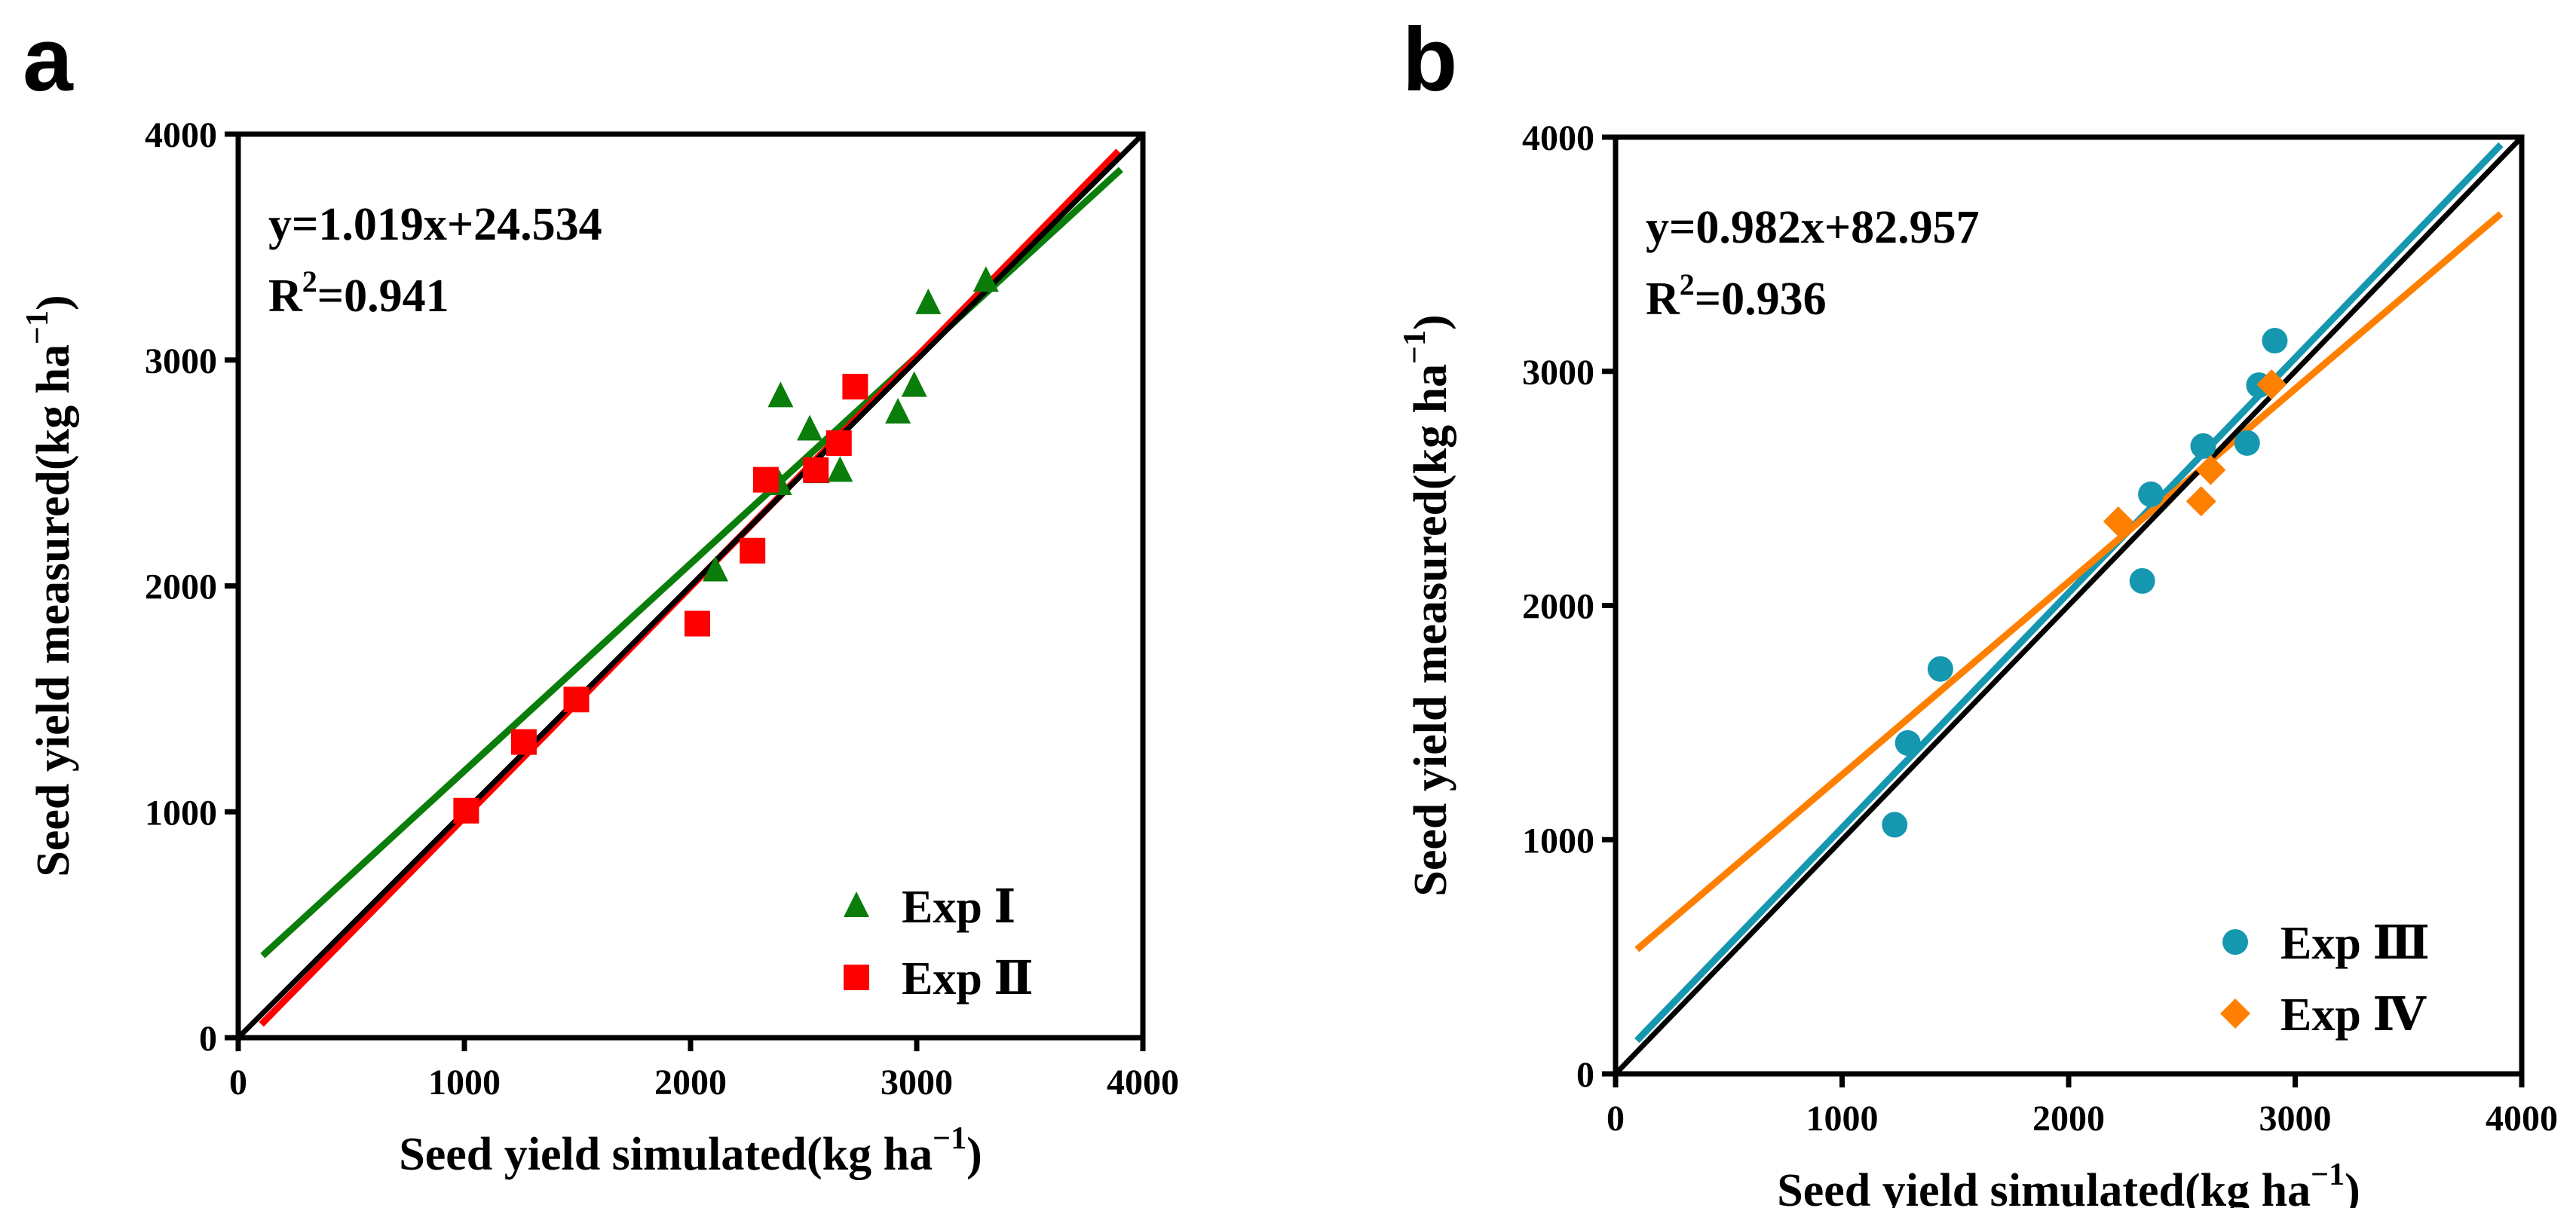 Image resolution: width=2576 pixels, height=1208 pixels. Describe the element at coordinates (2353, 1015) in the screenshot. I see `legend-label-1: Exp Ⅳ` at that location.